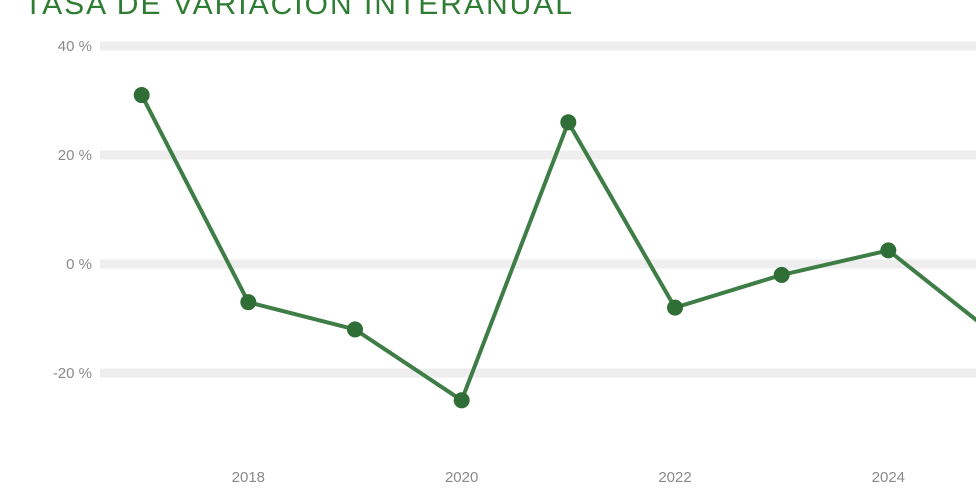 This screenshot has height=491, width=976. What do you see at coordinates (248, 477) in the screenshot?
I see `x-tick-label: 2018` at bounding box center [248, 477].